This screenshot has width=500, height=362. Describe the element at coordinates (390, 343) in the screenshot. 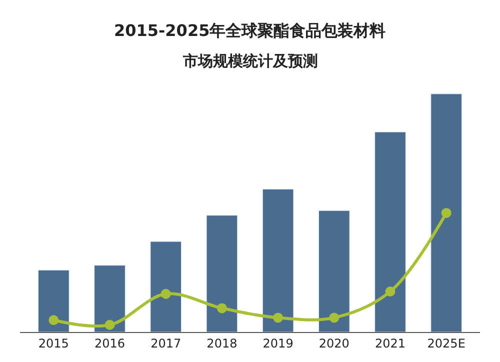

I see `x-tick-label: 2021` at that location.